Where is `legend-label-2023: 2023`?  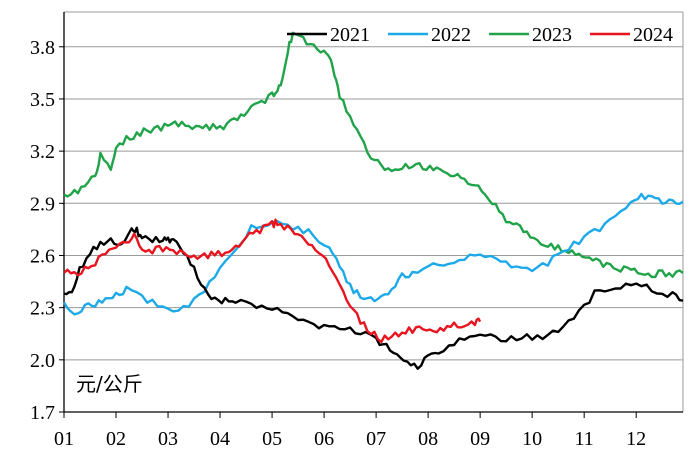 legend-label-2023: 2023 is located at coordinates (552, 35).